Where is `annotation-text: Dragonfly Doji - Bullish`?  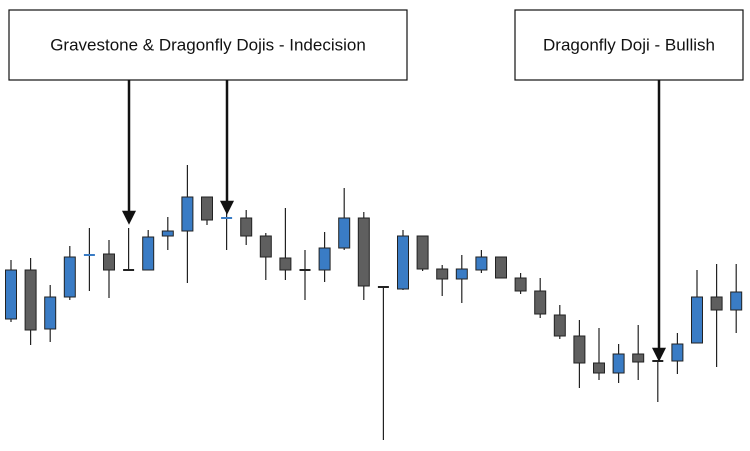 annotation-text: Dragonfly Doji - Bullish is located at coordinates (629, 44).